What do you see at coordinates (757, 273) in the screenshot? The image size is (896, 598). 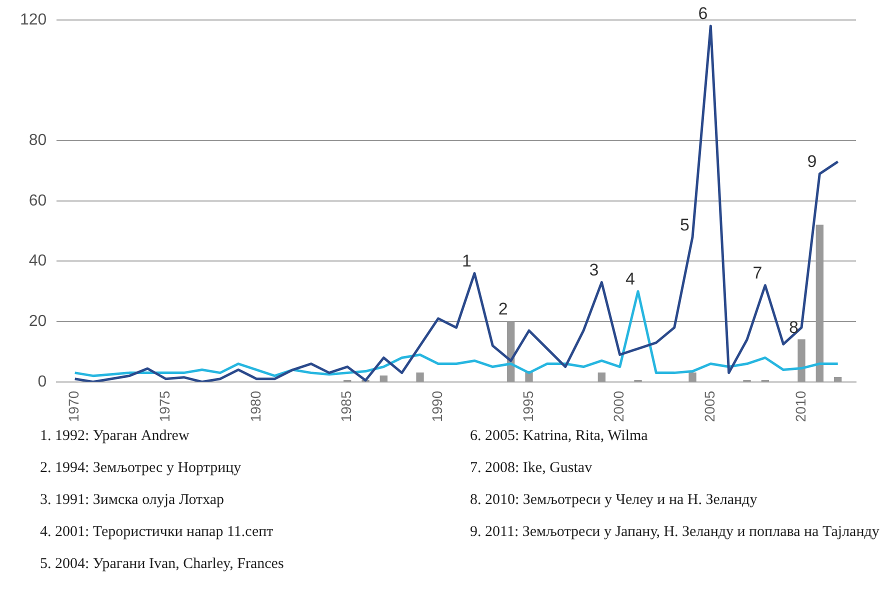 I see `annotation: 7` at bounding box center [757, 273].